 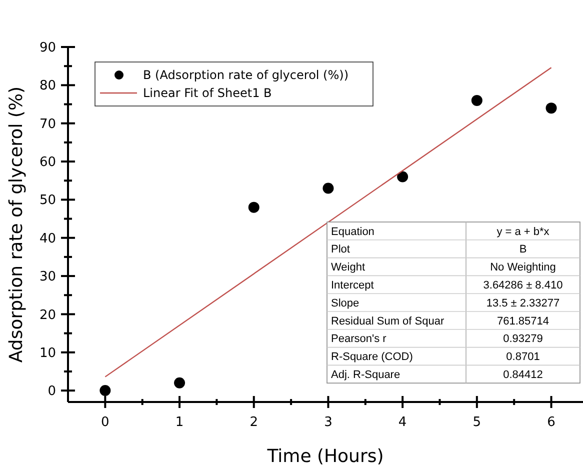 I want to click on y-tick-label: 40, so click(x=47, y=238).